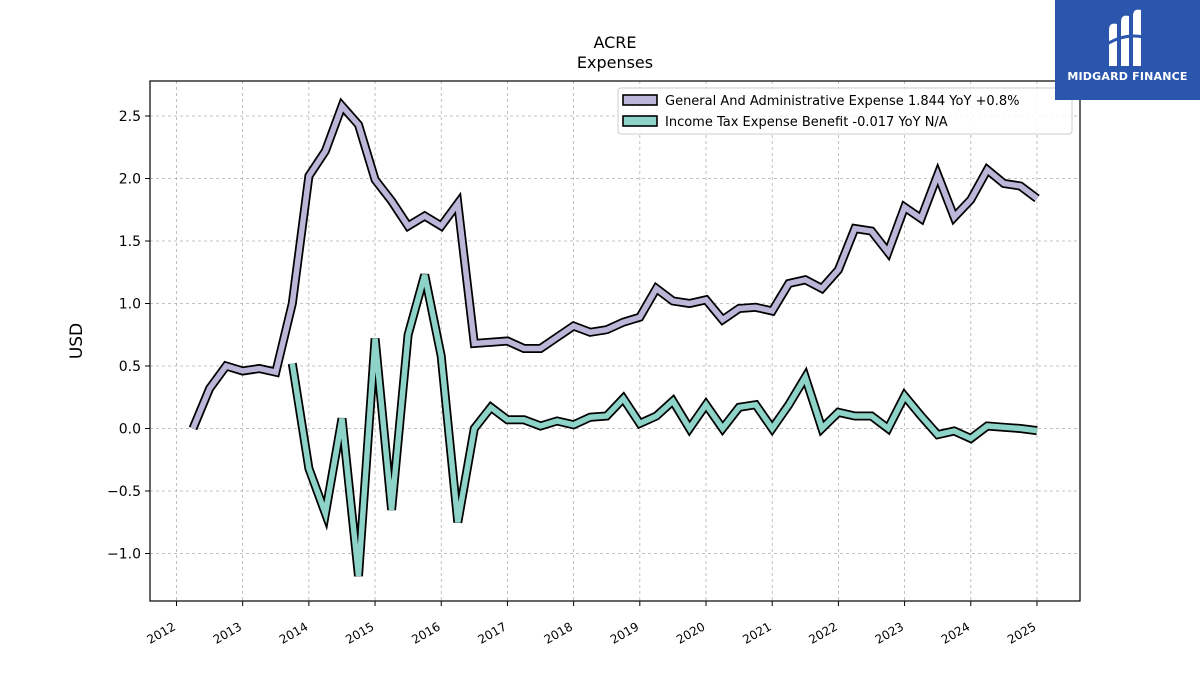 This screenshot has height=675, width=1200. Describe the element at coordinates (614, 42) in the screenshot. I see `chart-title: ACRE` at that location.